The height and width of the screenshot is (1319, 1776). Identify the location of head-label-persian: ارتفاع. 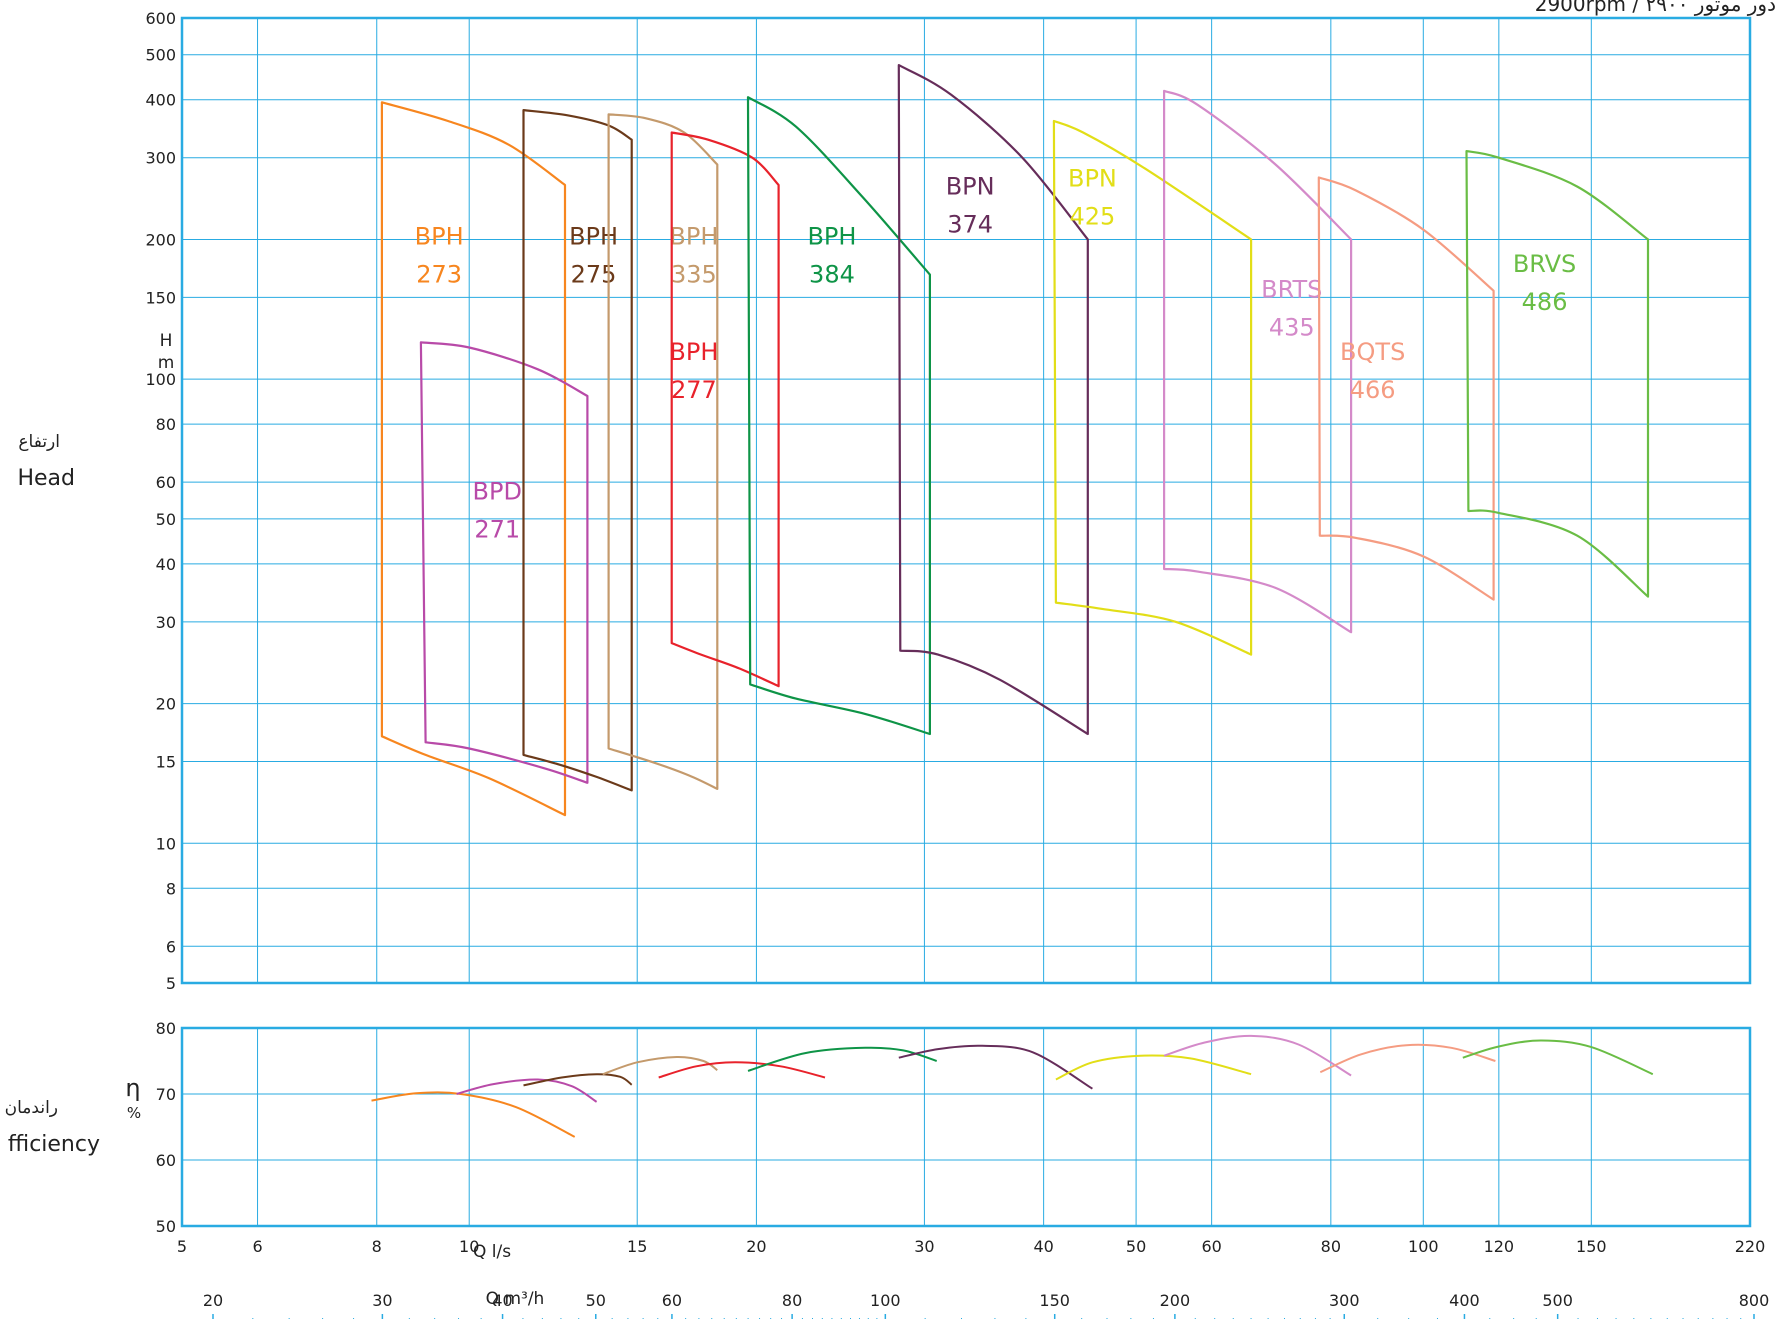
(39, 442).